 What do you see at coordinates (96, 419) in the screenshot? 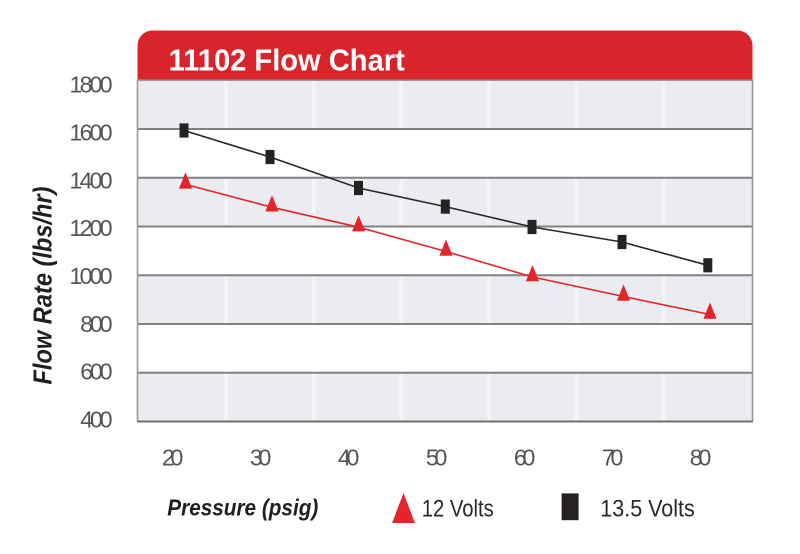
I see `svg-text: 400` at bounding box center [96, 419].